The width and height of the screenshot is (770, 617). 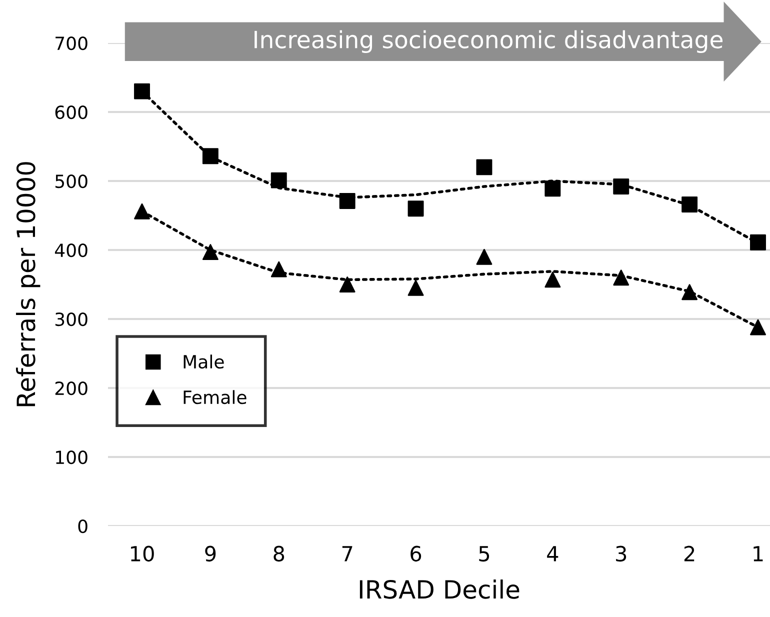 What do you see at coordinates (71, 250) in the screenshot?
I see `y-tick-label: 400` at bounding box center [71, 250].